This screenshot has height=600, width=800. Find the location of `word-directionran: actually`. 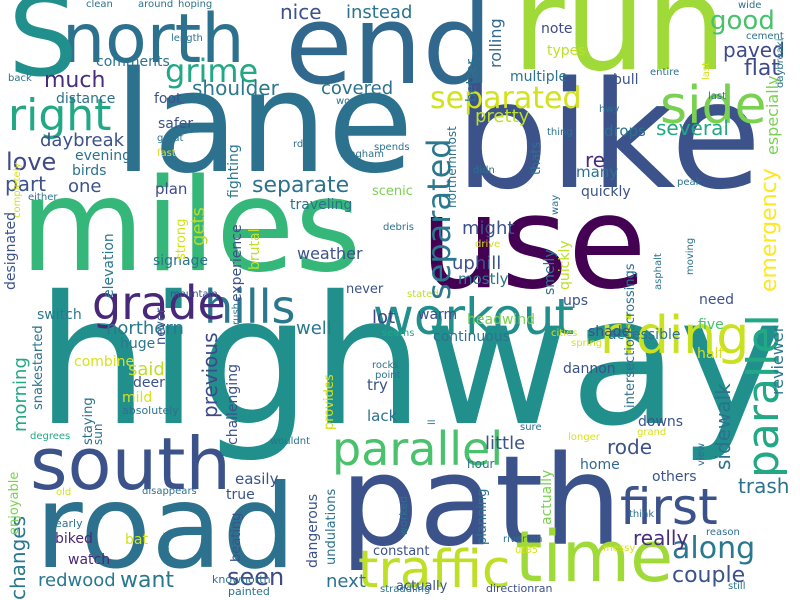

word-directionran: actually is located at coordinates (422, 586).